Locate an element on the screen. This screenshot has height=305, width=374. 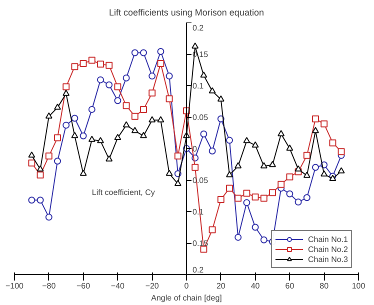
x-tick-label: 0 is located at coordinates (187, 286).